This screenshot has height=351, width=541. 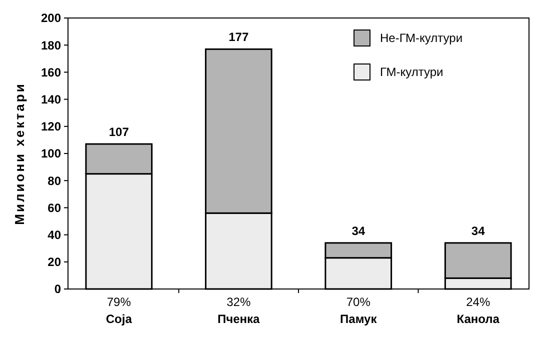 I want to click on text: 70%, so click(x=358, y=302).